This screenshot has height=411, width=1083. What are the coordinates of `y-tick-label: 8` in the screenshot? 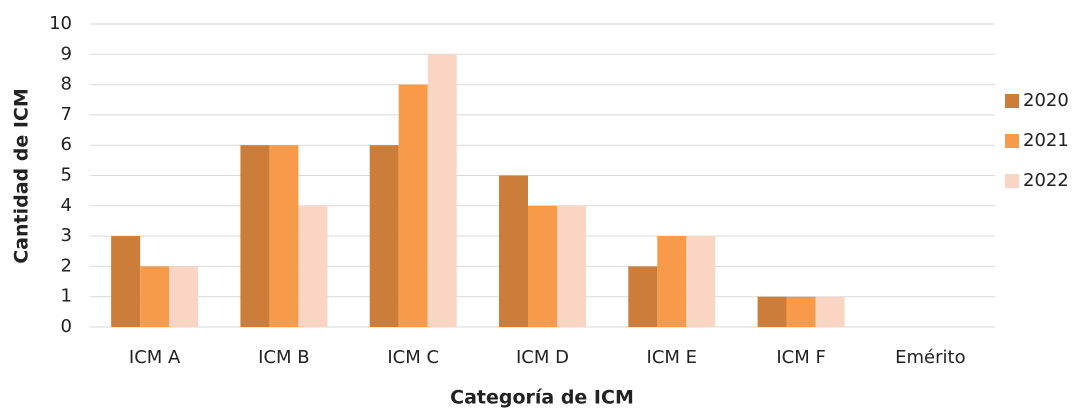 It's located at (66, 84).